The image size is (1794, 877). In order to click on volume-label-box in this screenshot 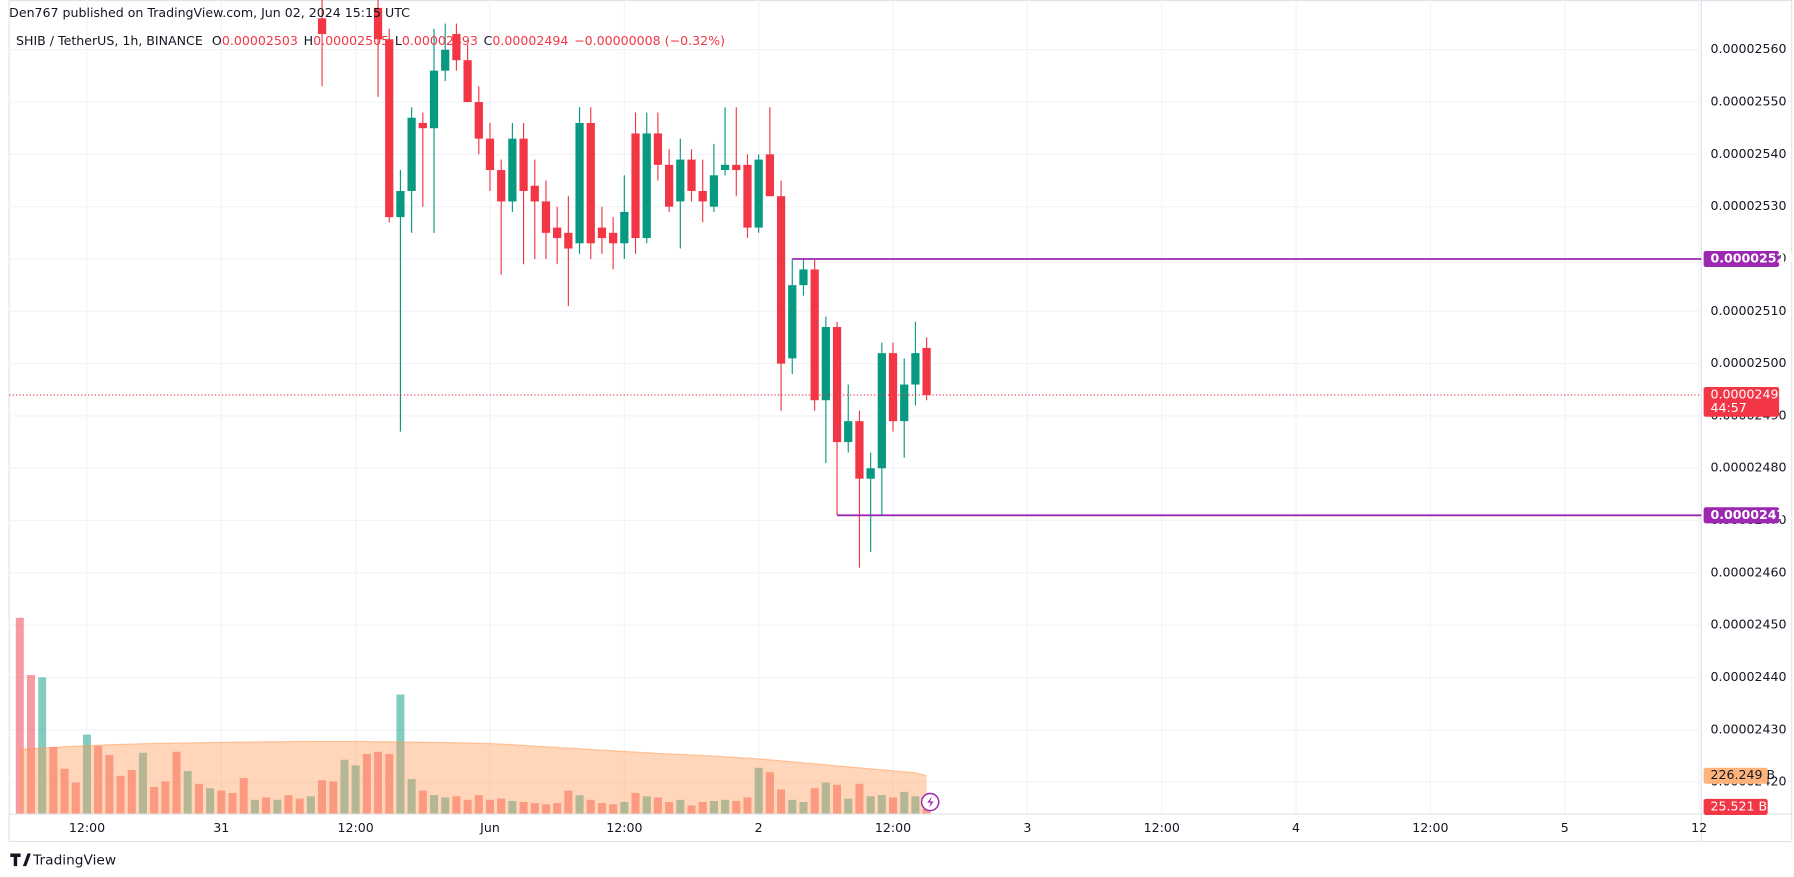, I will do `click(1735, 806)`.